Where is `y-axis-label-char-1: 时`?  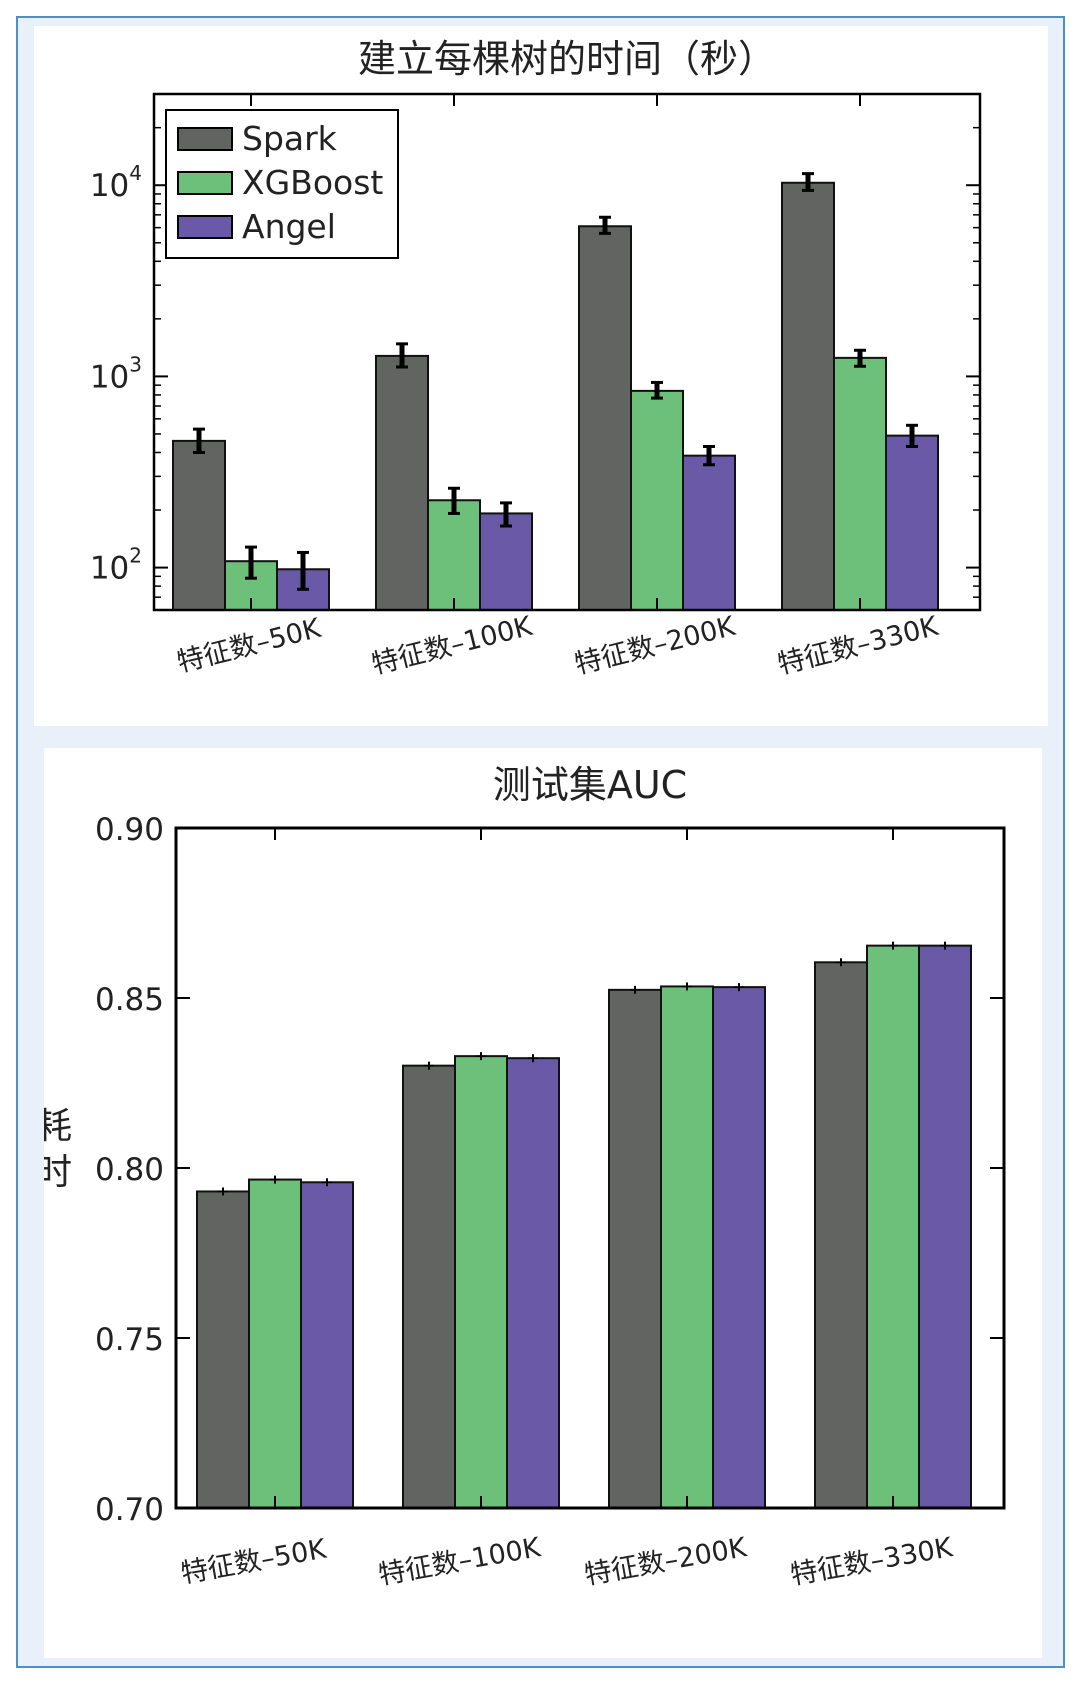 y-axis-label-char-1: 时 is located at coordinates (58, 1172).